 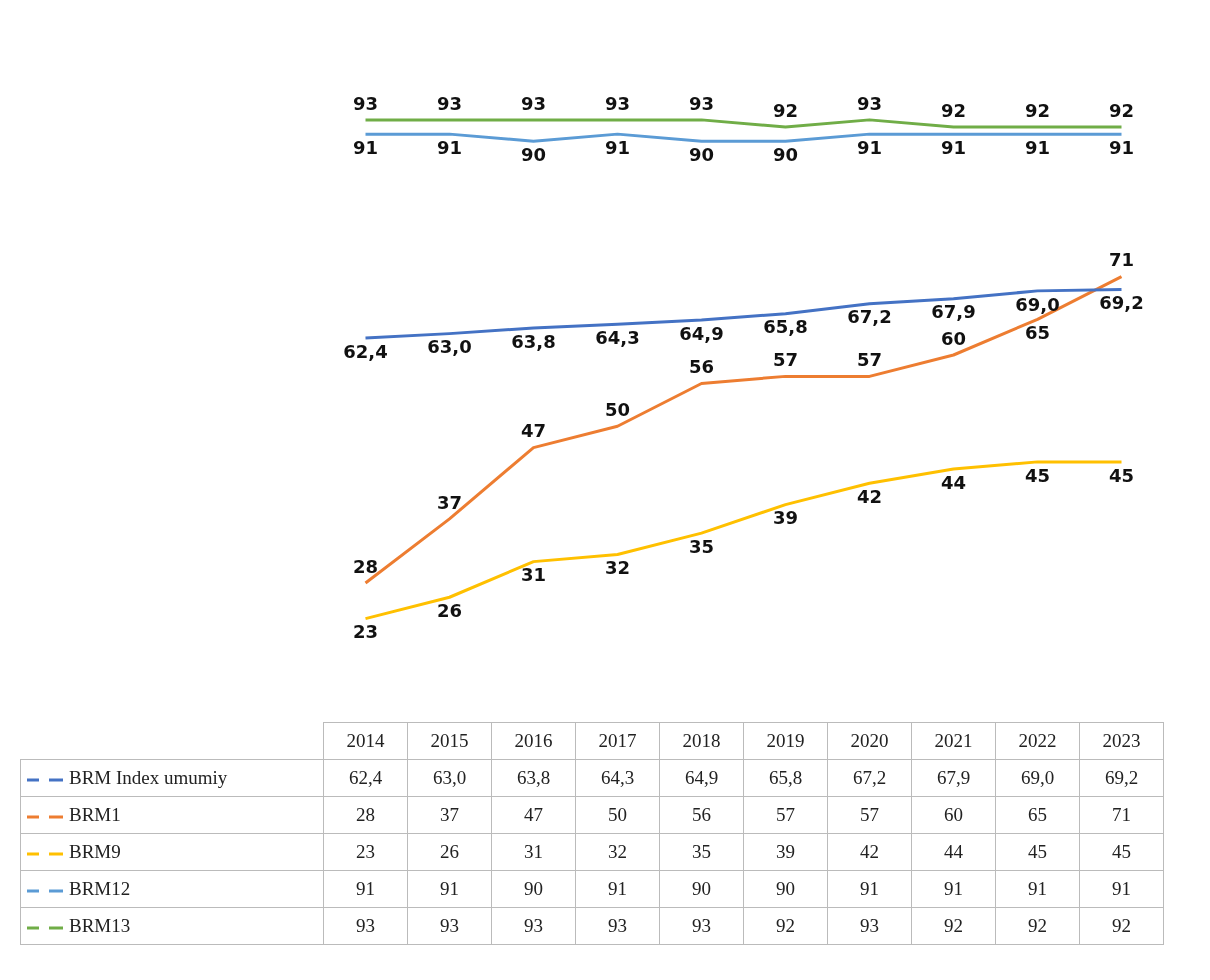 What do you see at coordinates (869, 852) in the screenshot?
I see `data-label: 42` at bounding box center [869, 852].